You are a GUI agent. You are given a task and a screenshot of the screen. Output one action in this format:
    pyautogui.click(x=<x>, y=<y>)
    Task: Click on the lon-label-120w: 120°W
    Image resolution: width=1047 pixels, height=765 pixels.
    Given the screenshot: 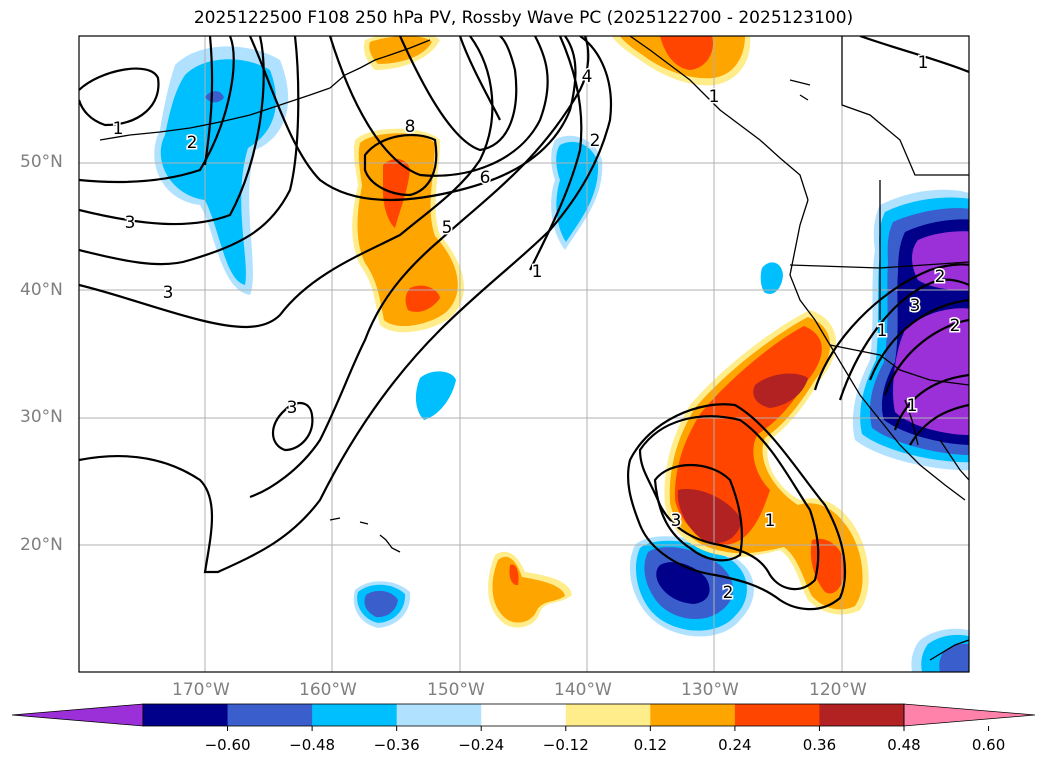 What is the action you would take?
    pyautogui.click(x=838, y=690)
    